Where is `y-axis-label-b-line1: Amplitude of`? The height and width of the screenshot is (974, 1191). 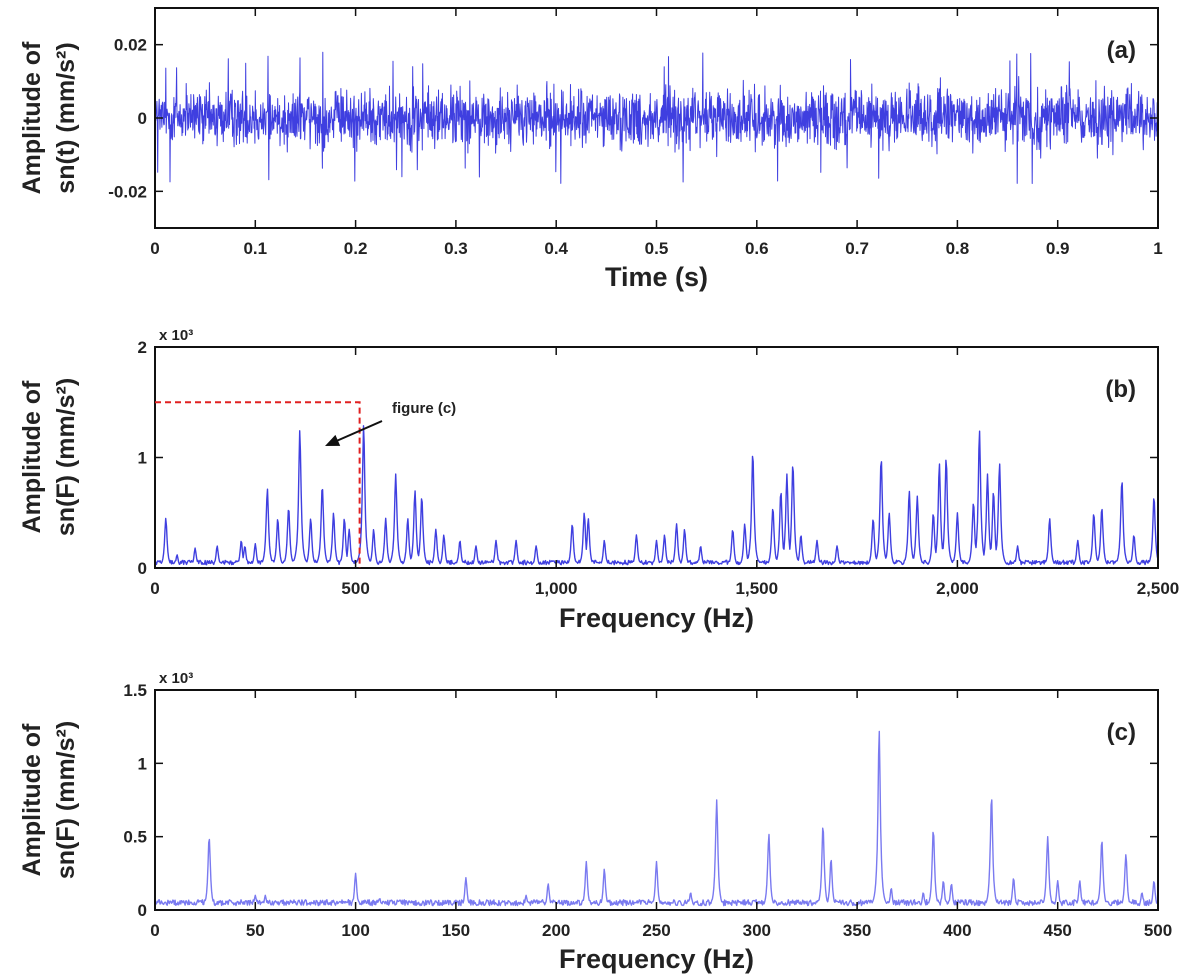
y-axis-label-b-line1: Amplitude of is located at coordinates (32, 456).